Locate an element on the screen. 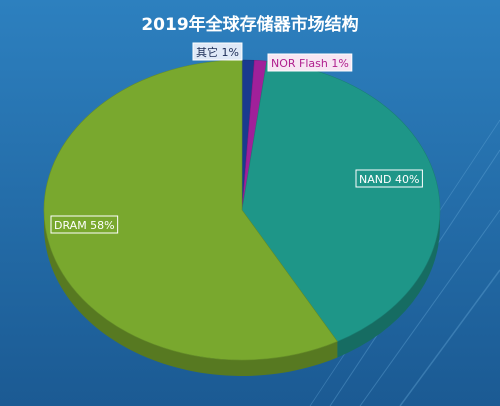 The height and width of the screenshot is (406, 500). data-label-其它: 其它 1% is located at coordinates (217, 51).